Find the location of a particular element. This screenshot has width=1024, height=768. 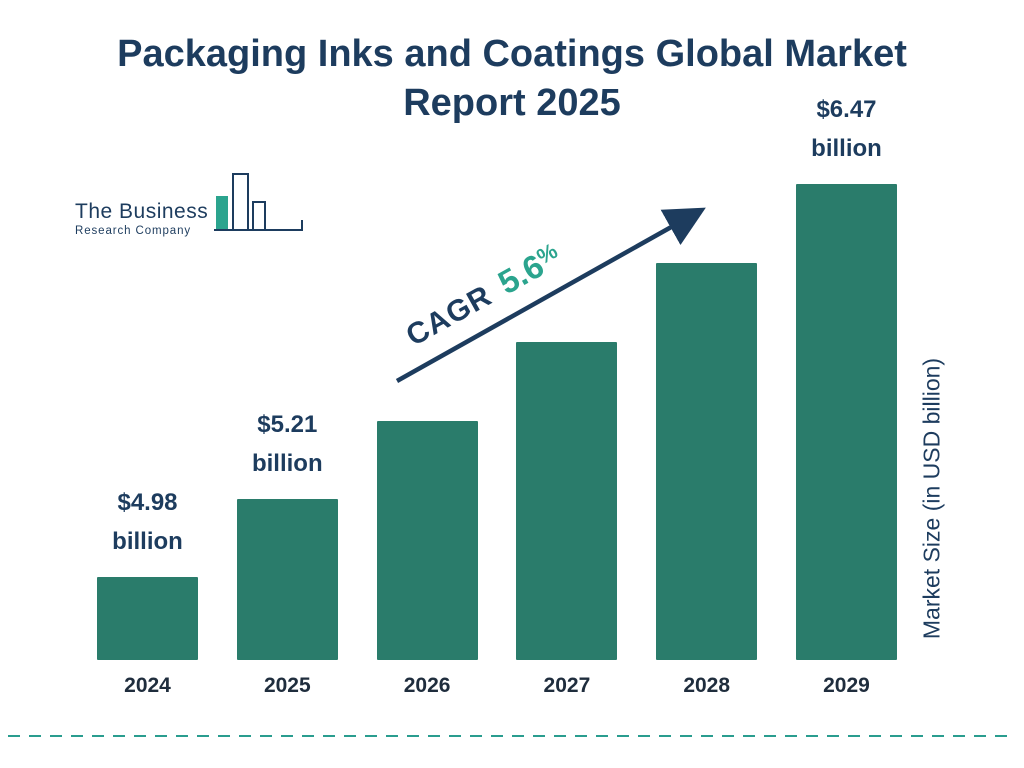

bar-2026 is located at coordinates (427, 540).